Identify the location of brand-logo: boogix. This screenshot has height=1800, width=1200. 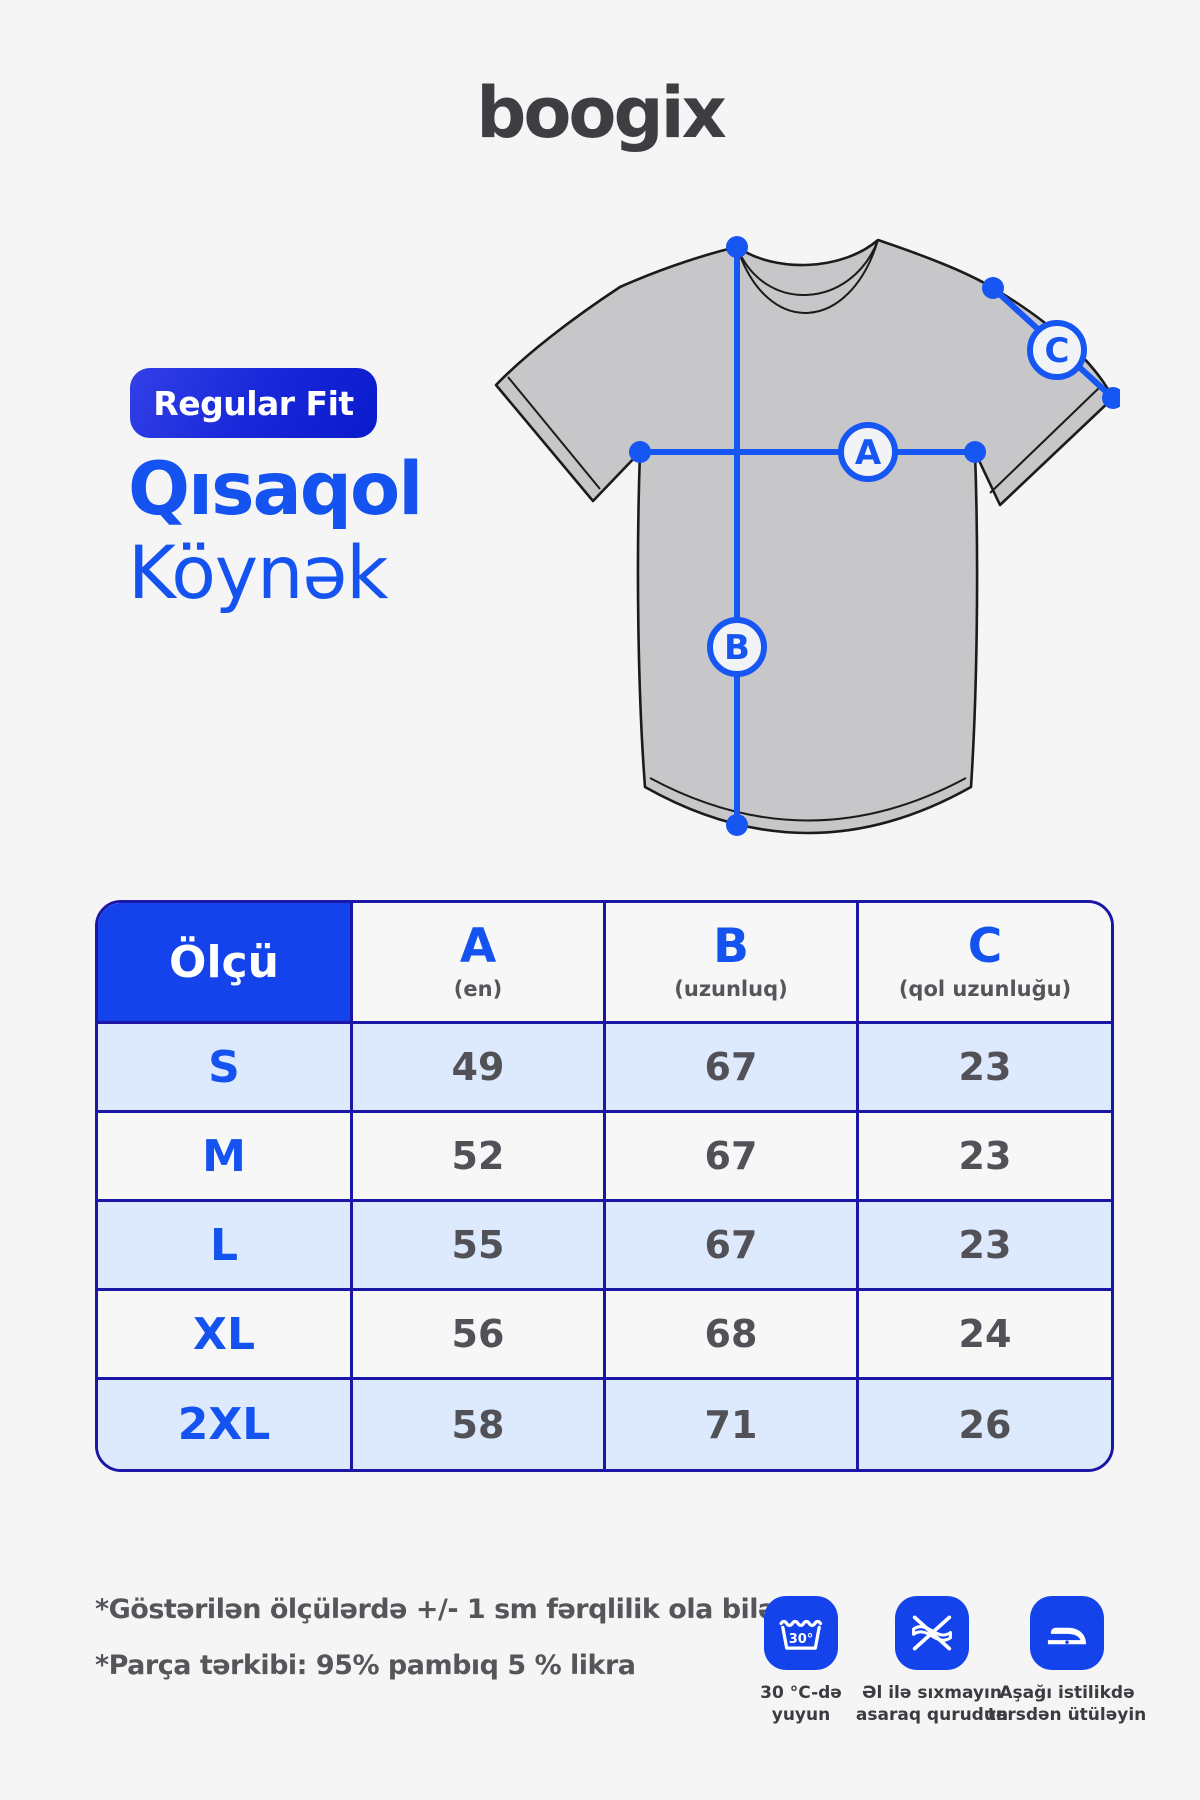
(601, 113).